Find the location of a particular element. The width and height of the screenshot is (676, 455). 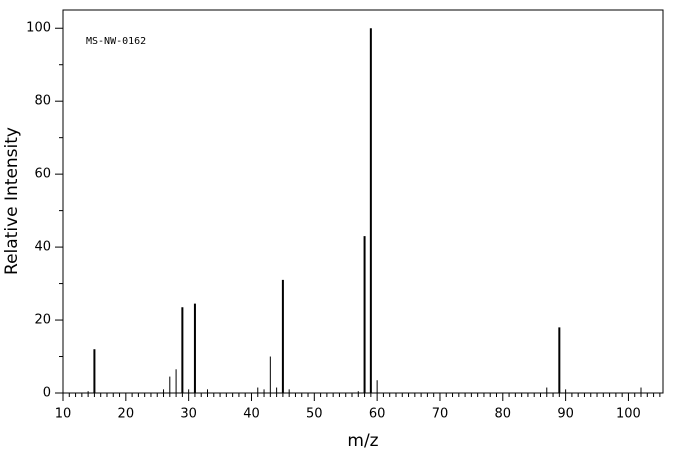

x-tick-label: 60 is located at coordinates (377, 414).